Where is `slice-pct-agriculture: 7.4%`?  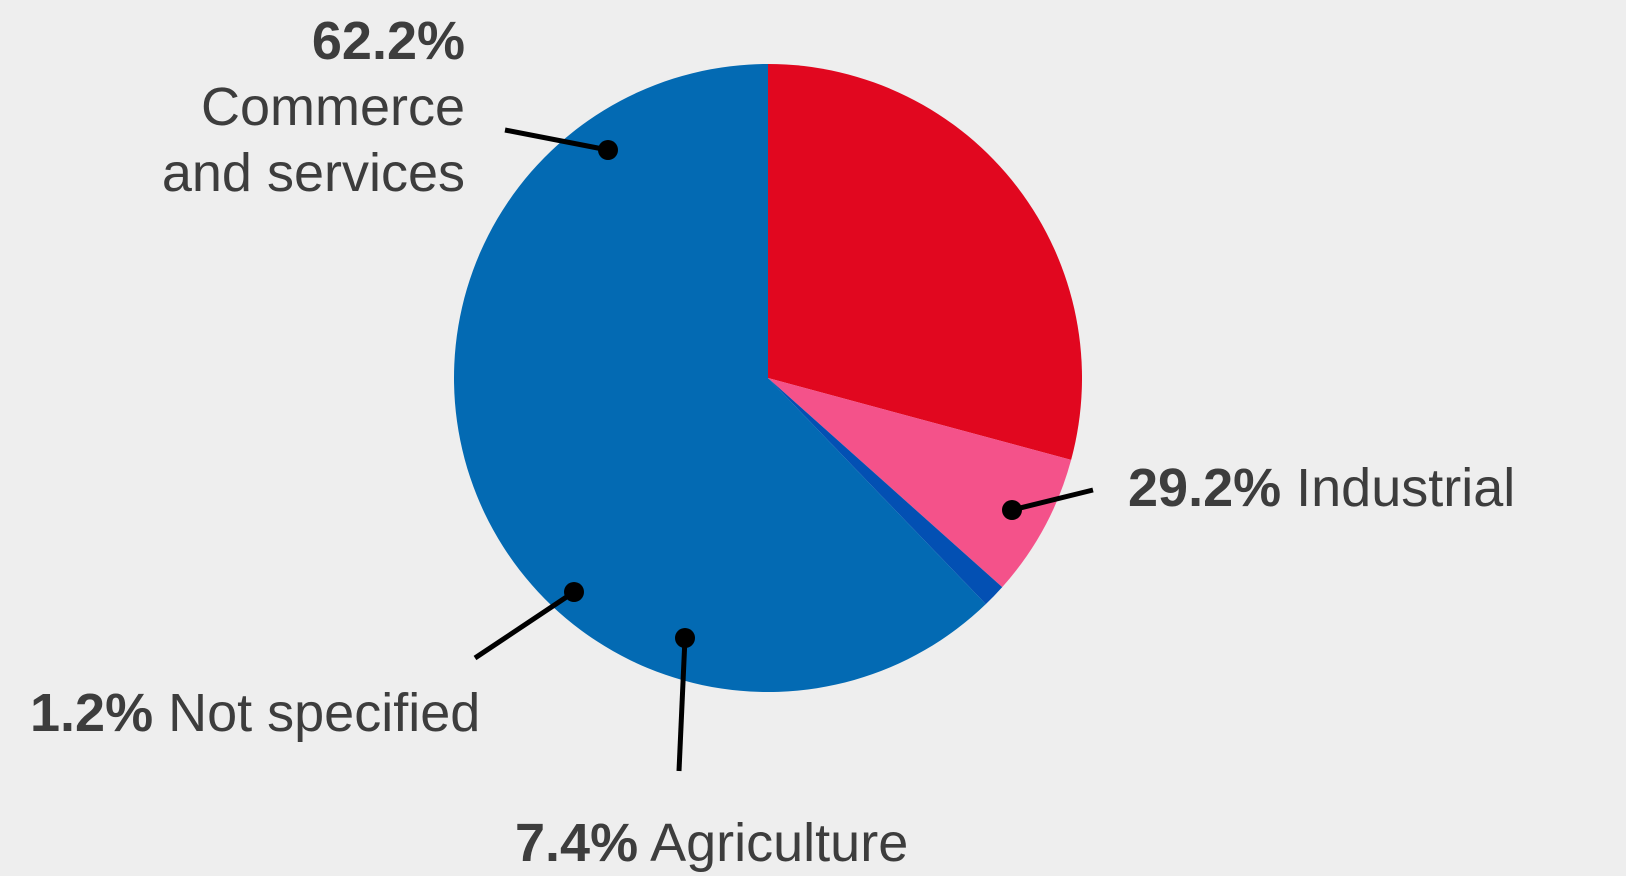 slice-pct-agriculture: 7.4% is located at coordinates (577, 843).